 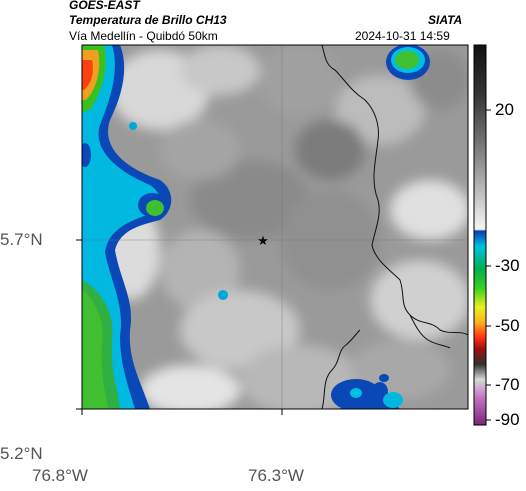 What do you see at coordinates (504, 109) in the screenshot?
I see `colorbar-label-20: 20` at bounding box center [504, 109].